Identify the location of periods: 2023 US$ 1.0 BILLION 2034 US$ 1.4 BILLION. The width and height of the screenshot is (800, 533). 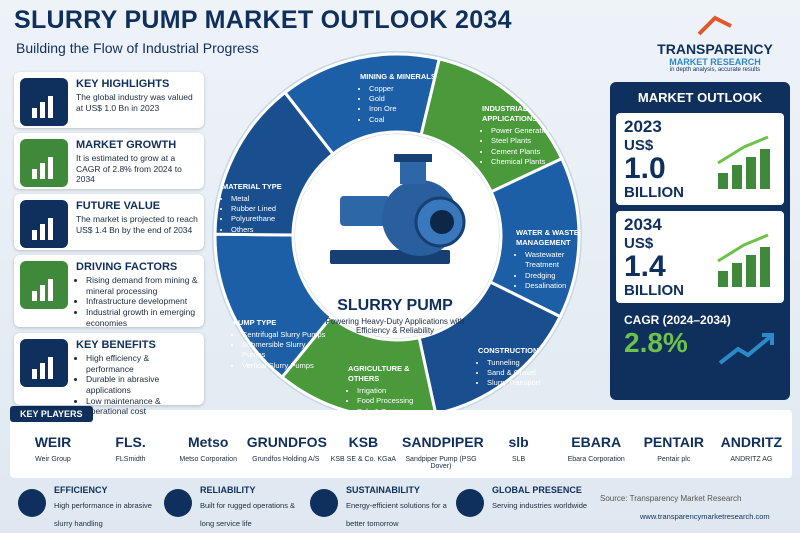
(700, 208).